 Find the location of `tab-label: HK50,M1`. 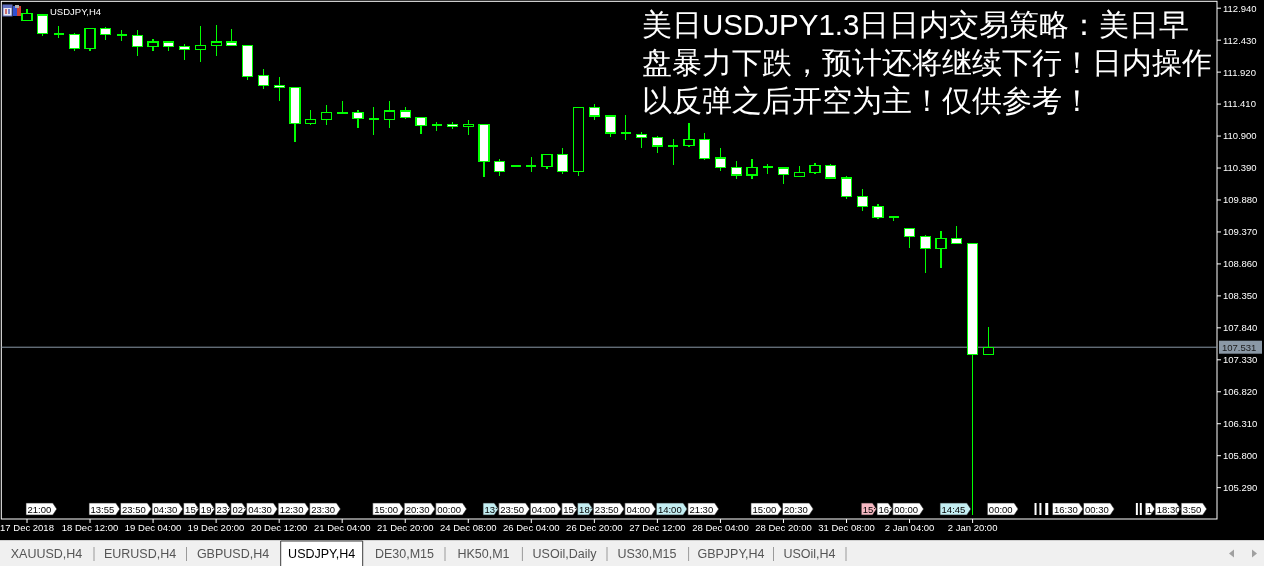

tab-label: HK50,M1 is located at coordinates (483, 554).